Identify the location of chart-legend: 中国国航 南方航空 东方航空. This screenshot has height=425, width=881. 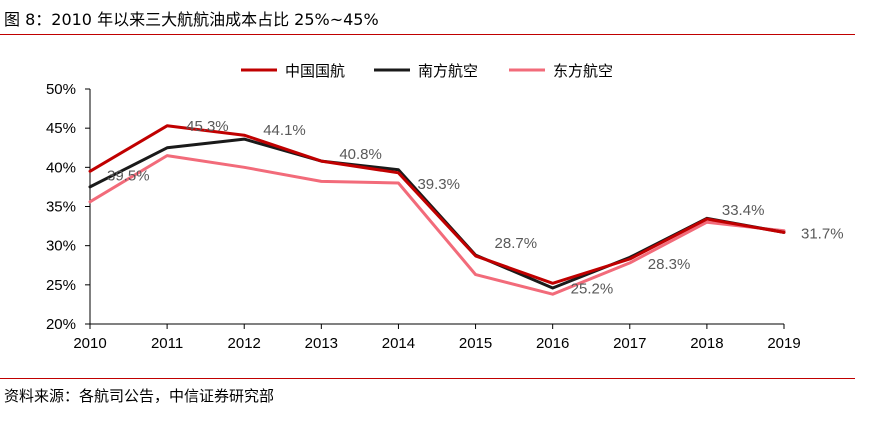
(427, 71).